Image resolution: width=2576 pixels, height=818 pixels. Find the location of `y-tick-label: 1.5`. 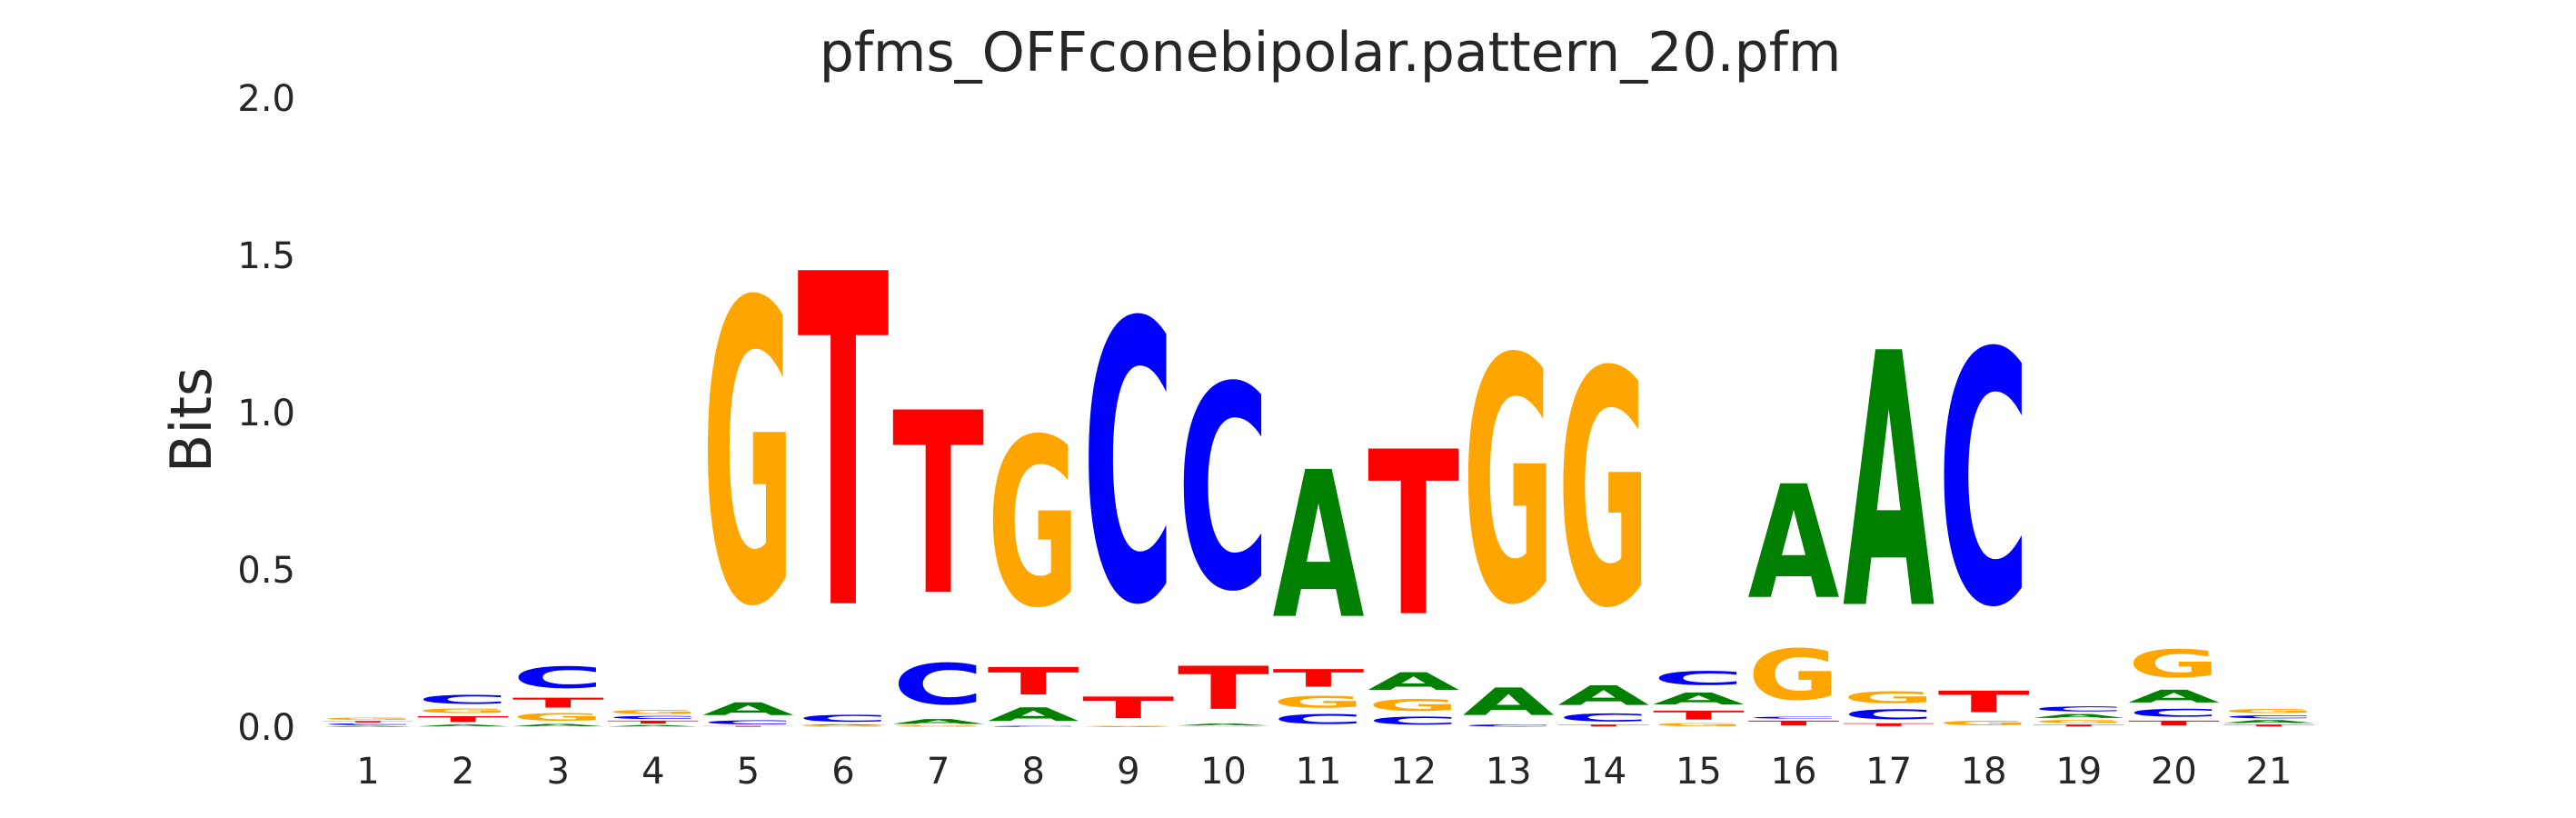

y-tick-label: 1.5 is located at coordinates (266, 256).